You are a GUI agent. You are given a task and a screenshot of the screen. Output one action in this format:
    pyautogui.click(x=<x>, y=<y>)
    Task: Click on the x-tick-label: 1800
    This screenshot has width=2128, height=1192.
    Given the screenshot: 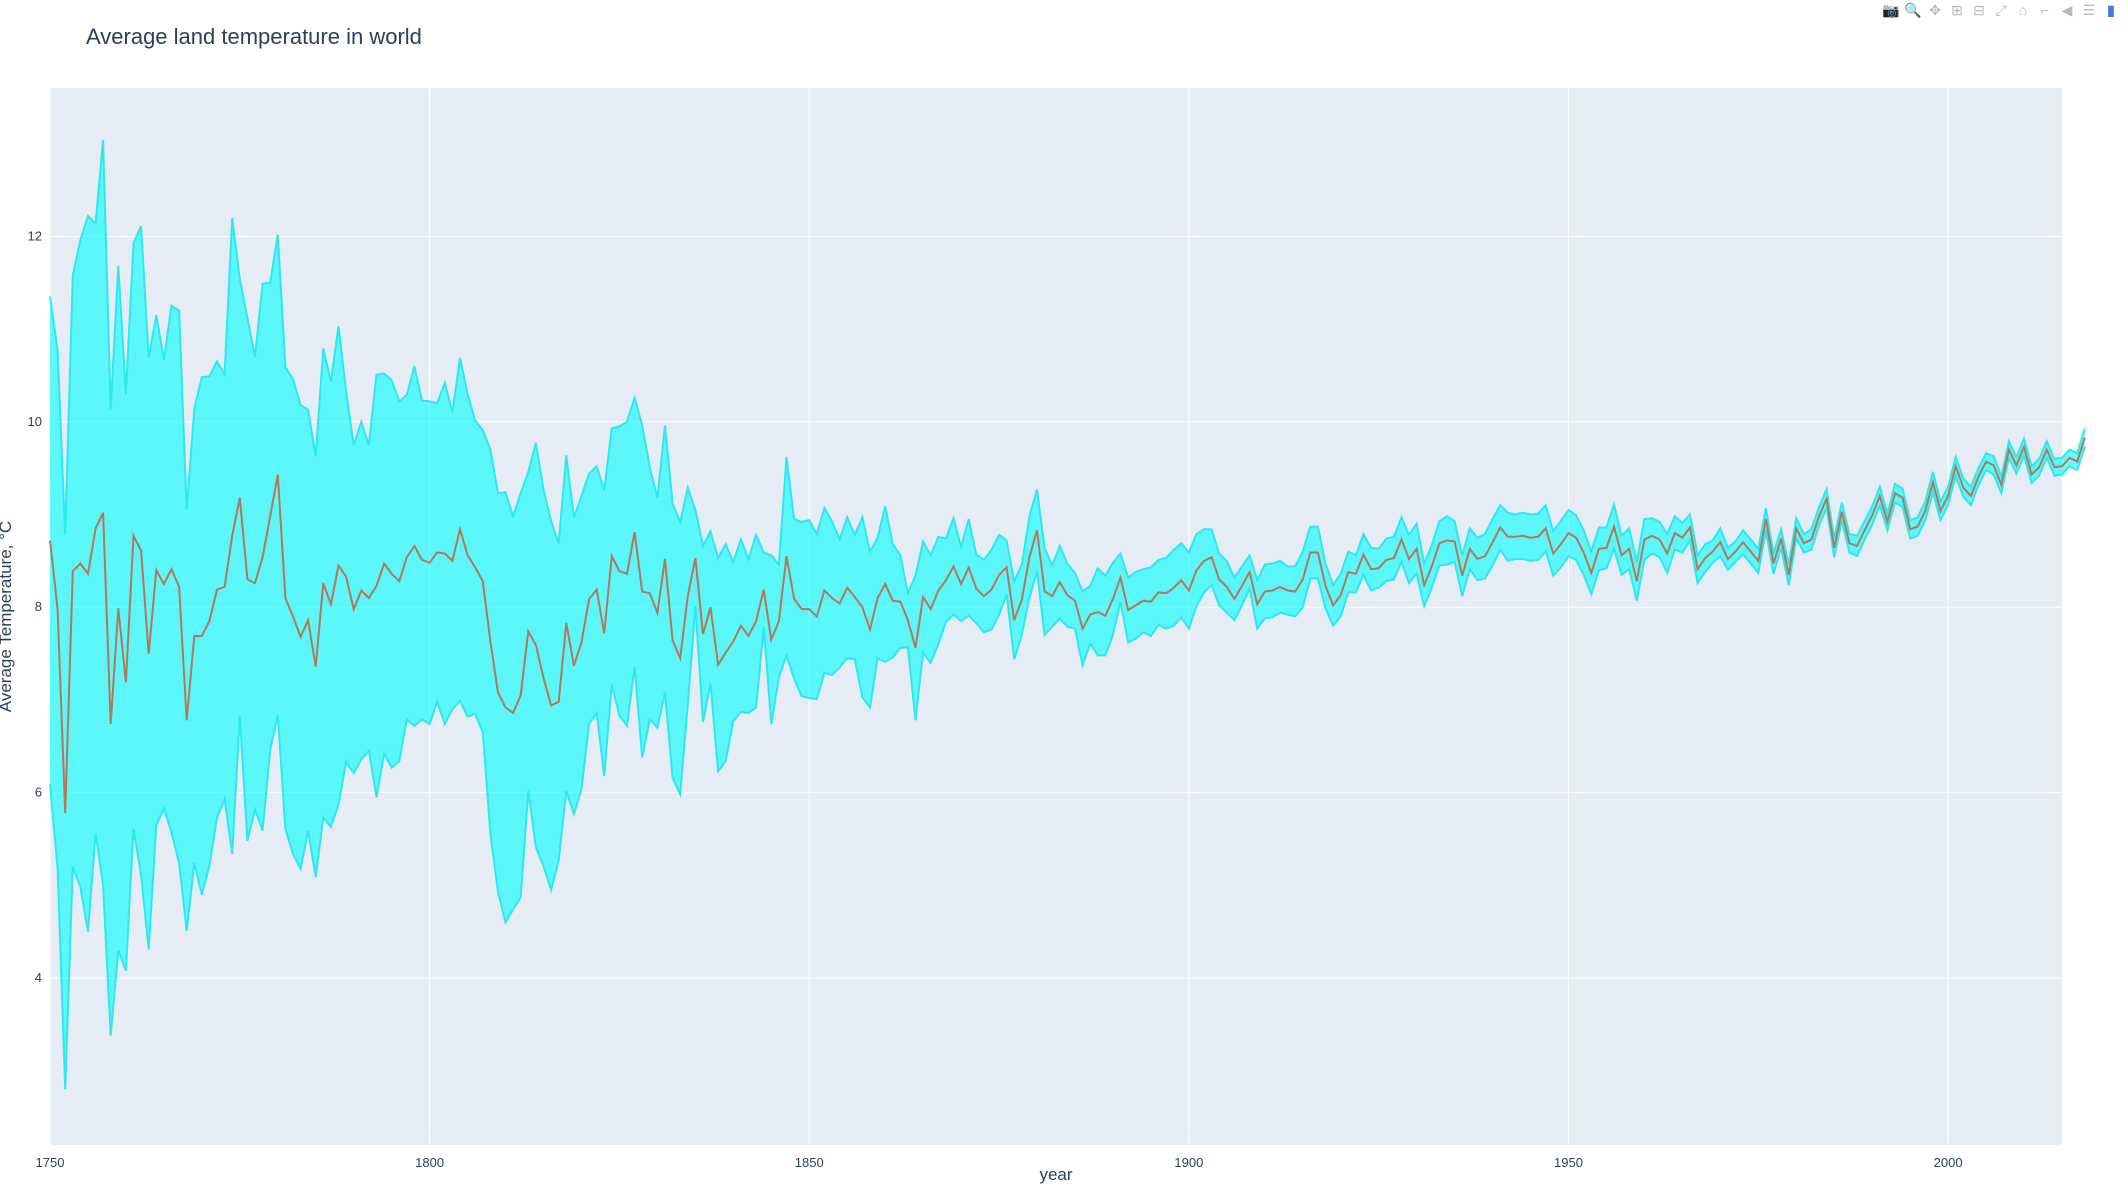 What is the action you would take?
    pyautogui.click(x=429, y=1162)
    